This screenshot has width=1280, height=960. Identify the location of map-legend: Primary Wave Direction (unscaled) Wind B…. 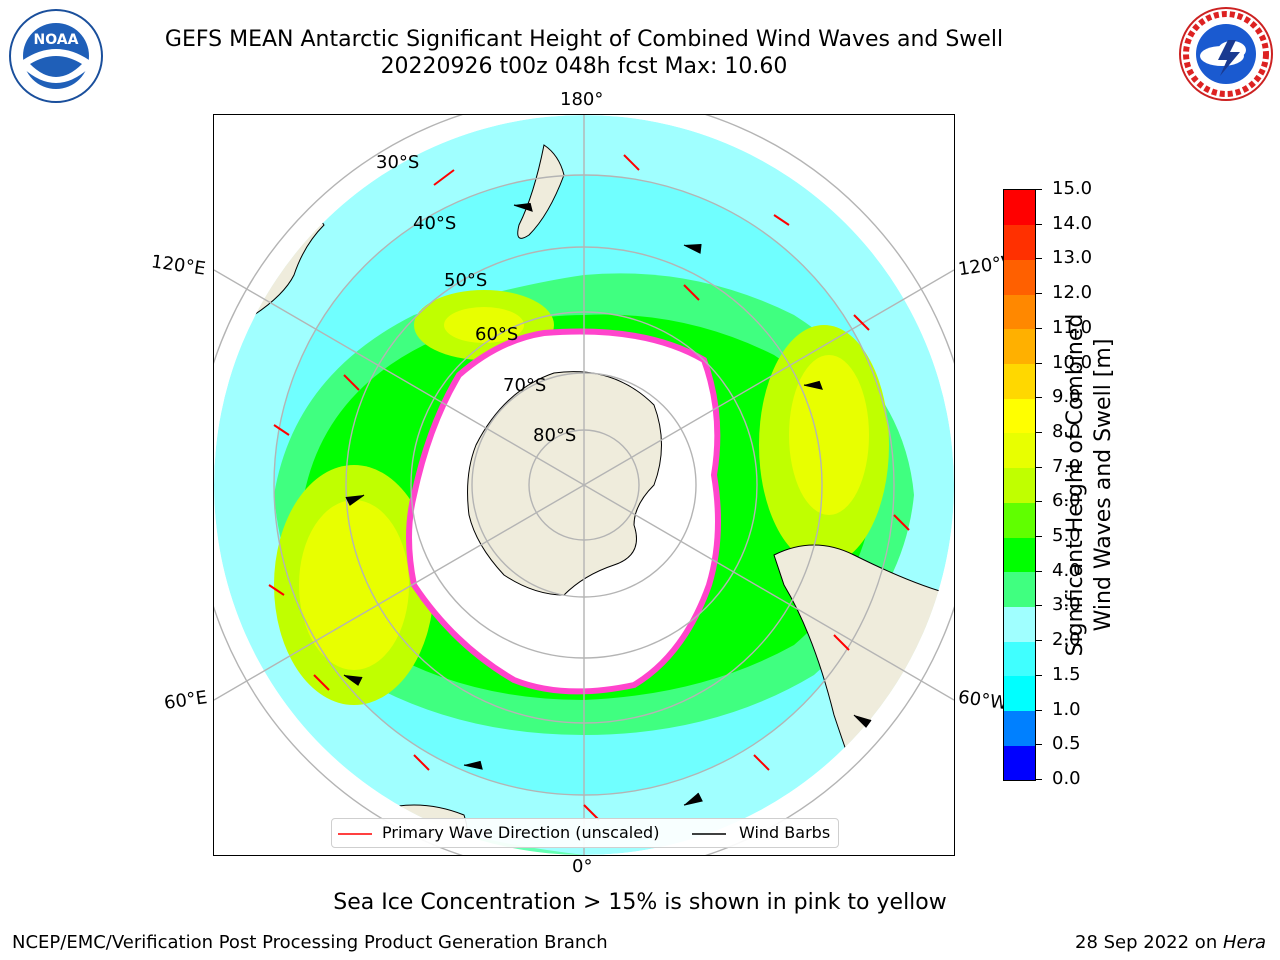
(585, 833).